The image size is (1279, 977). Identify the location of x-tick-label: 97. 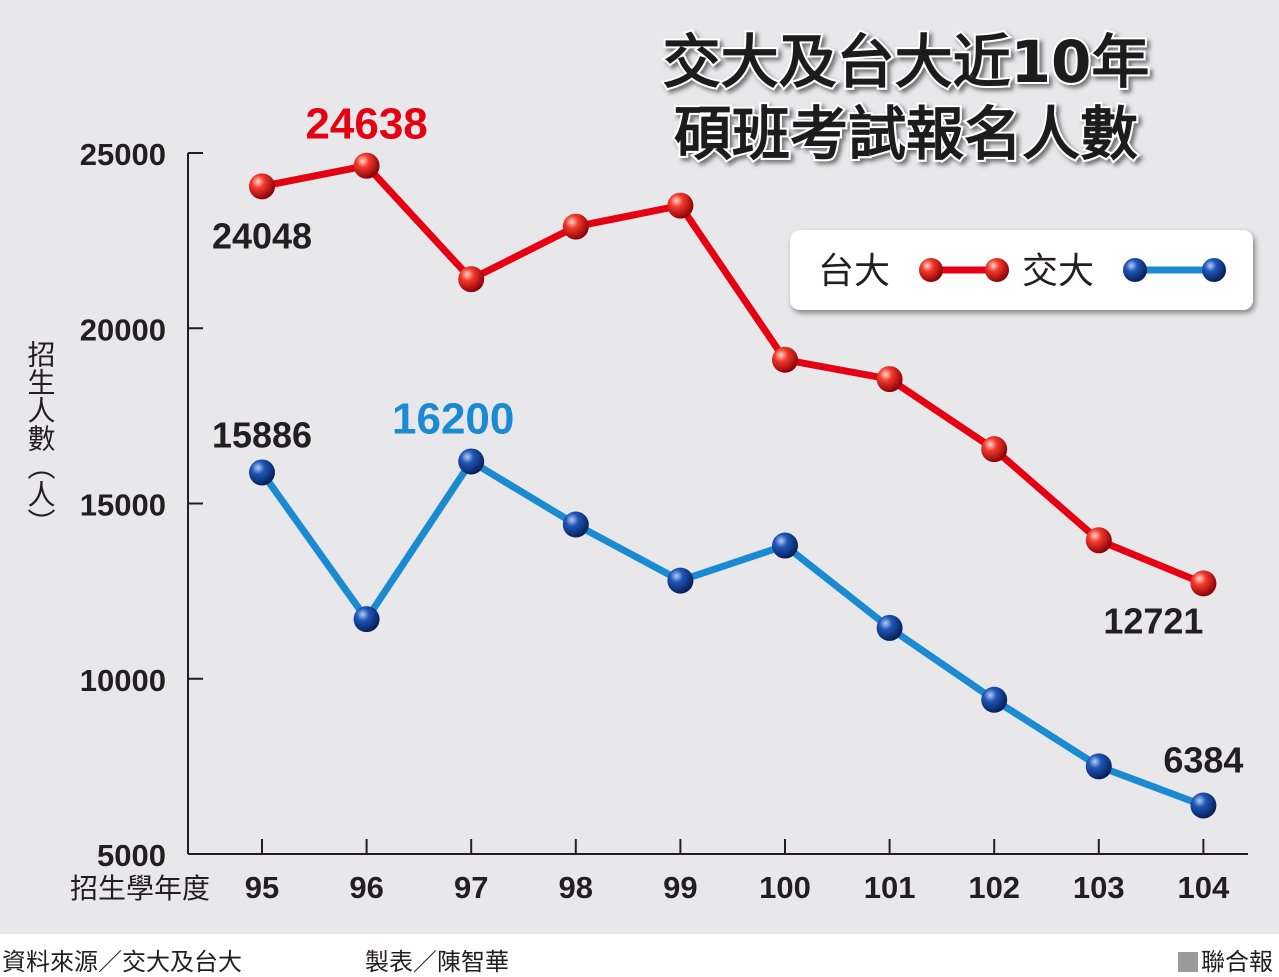
(471, 887).